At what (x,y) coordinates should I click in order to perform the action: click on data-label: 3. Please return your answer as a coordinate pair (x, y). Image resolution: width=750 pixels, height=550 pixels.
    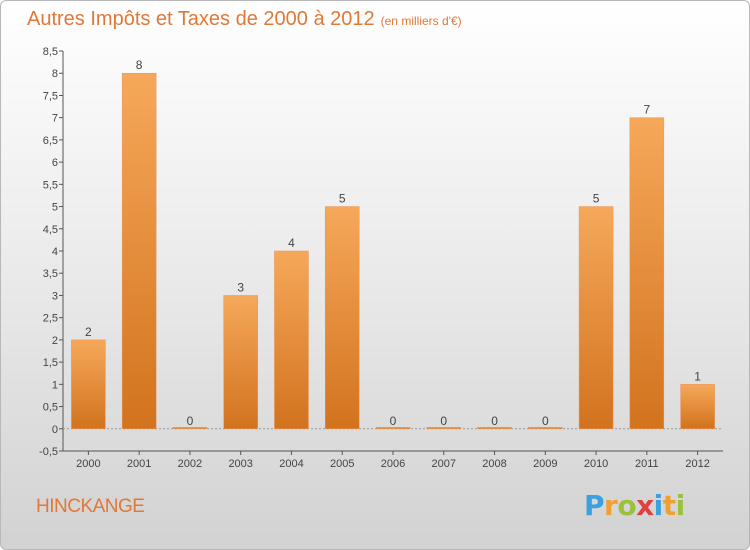
    Looking at the image, I should click on (240, 287).